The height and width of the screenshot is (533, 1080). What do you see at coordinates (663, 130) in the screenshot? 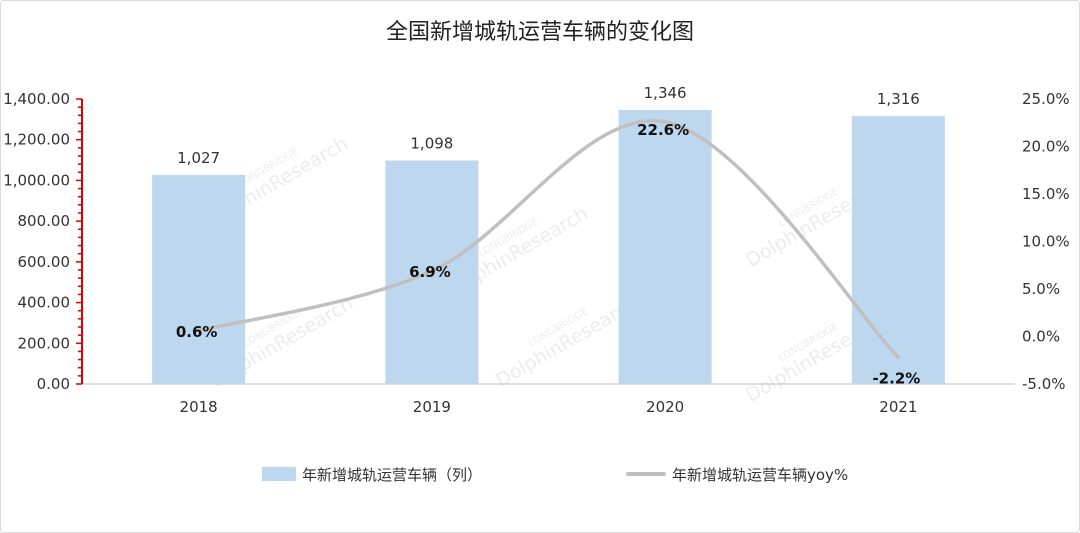
I see `line-data-label: 22.6%` at bounding box center [663, 130].